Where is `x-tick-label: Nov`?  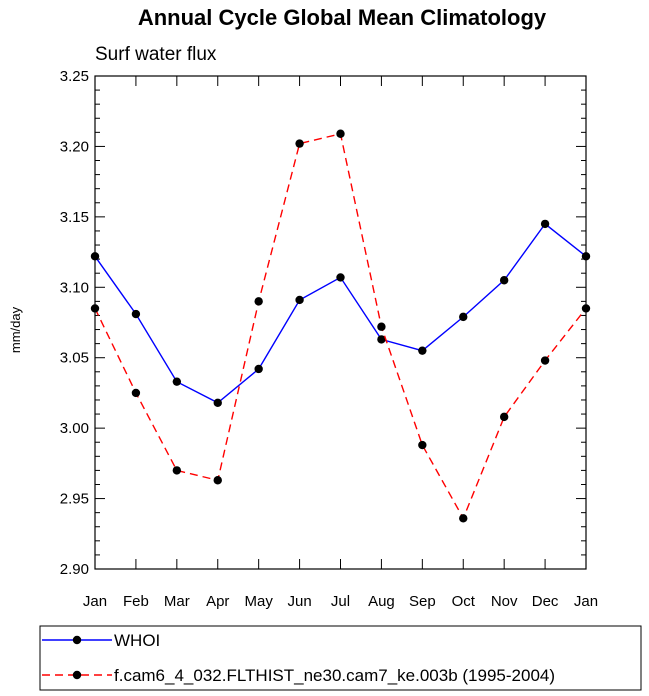
x-tick-label: Nov is located at coordinates (504, 601).